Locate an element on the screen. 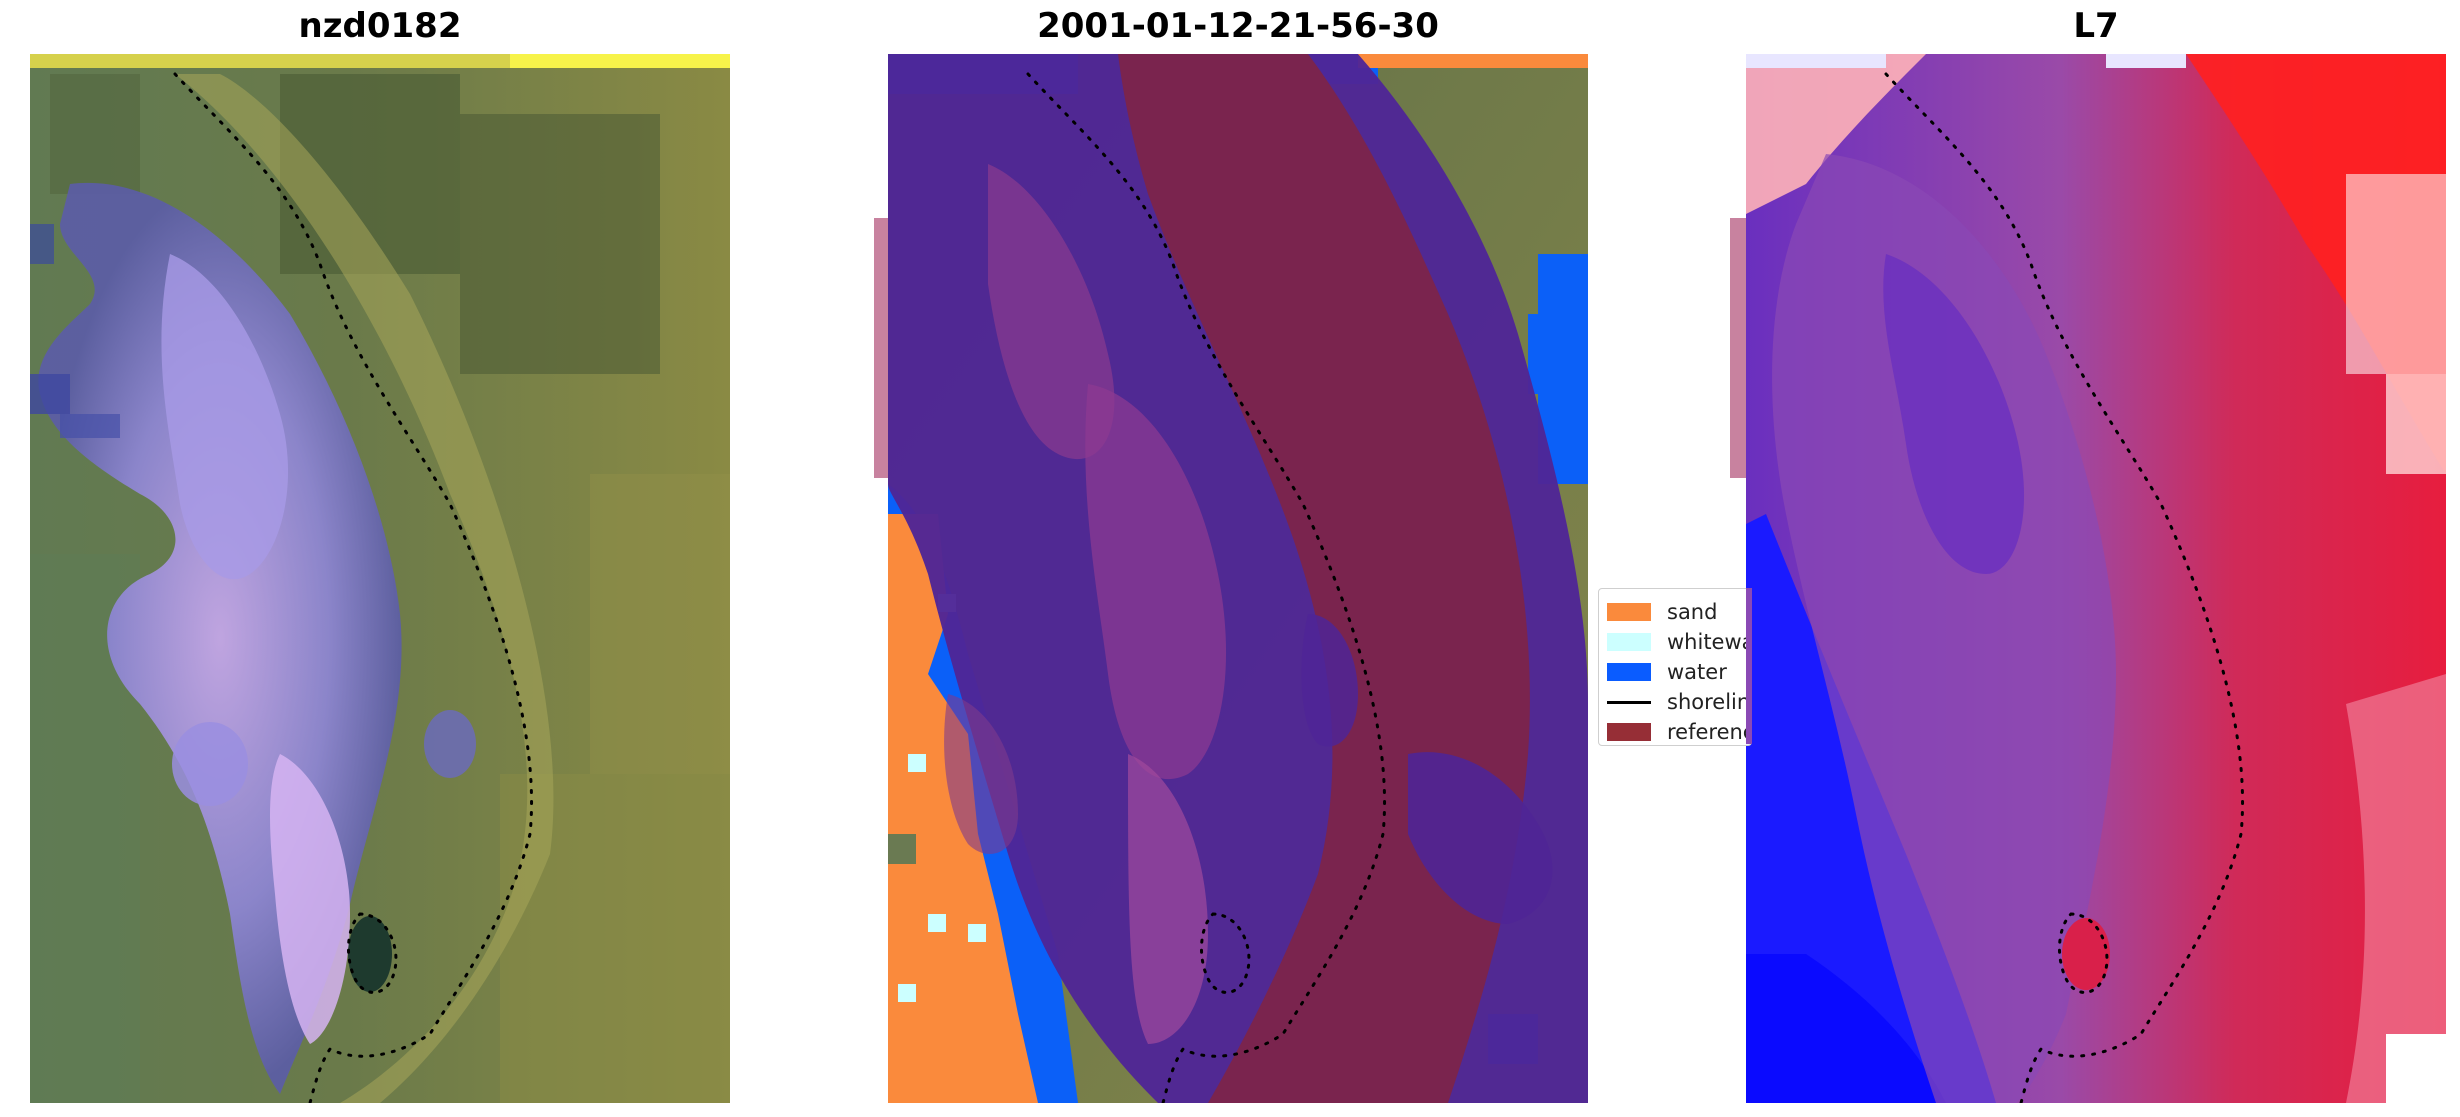 Image resolution: width=2460 pixels, height=1117 pixels. legend-item-shoreline: shoreline is located at coordinates (1679, 702).